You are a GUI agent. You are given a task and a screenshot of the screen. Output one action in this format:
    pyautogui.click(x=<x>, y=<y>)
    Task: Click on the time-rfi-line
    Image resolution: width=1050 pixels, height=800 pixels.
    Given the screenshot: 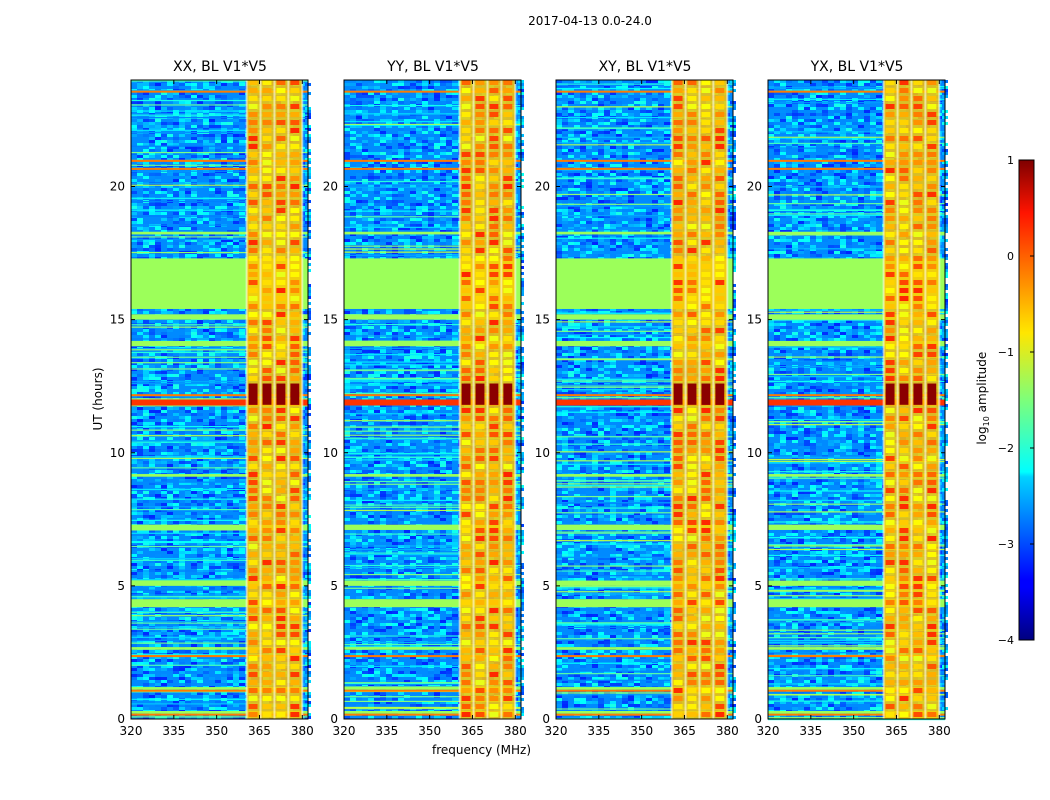 What is the action you would take?
    pyautogui.click(x=219, y=640)
    